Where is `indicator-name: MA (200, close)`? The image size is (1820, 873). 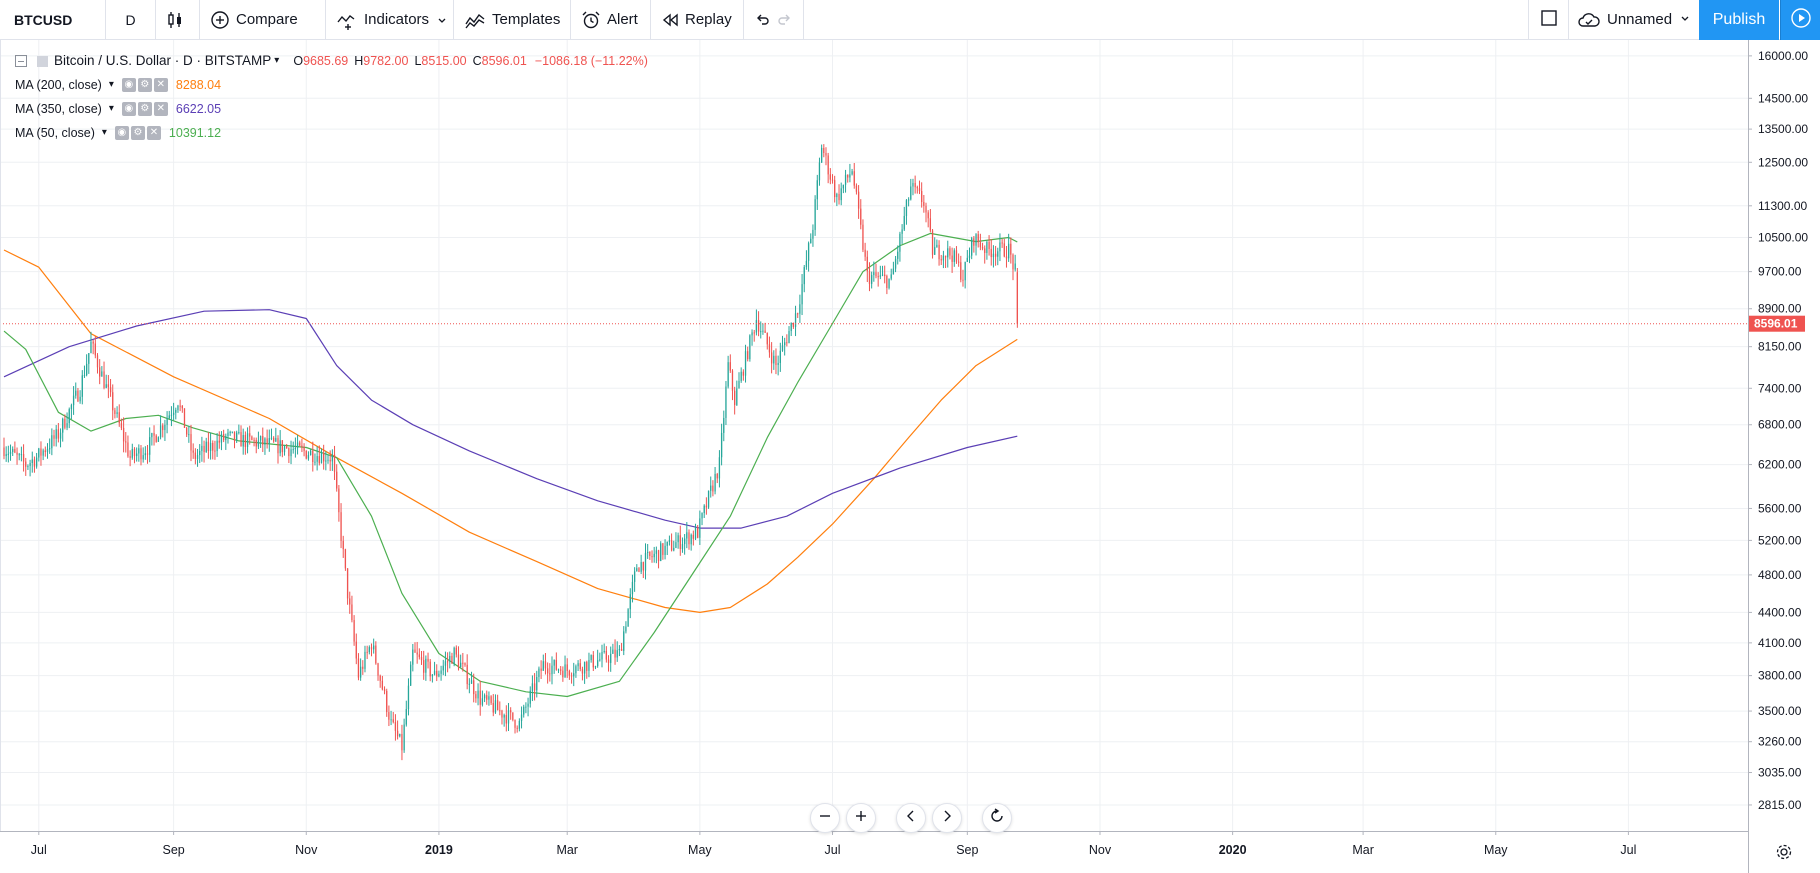 indicator-name: MA (200, close) is located at coordinates (58, 85).